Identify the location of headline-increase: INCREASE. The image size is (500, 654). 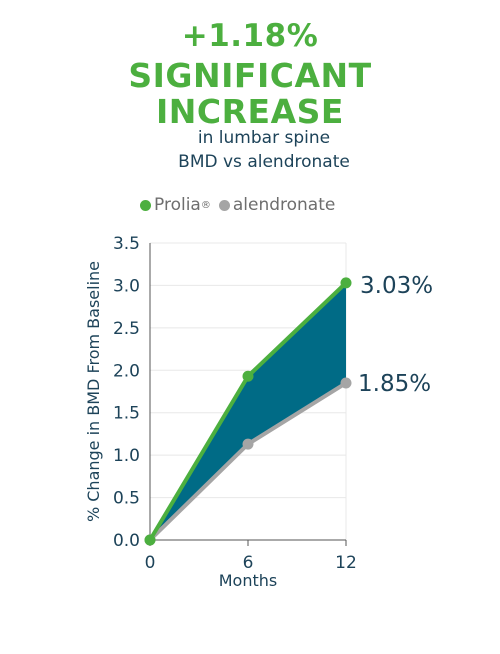
(250, 111).